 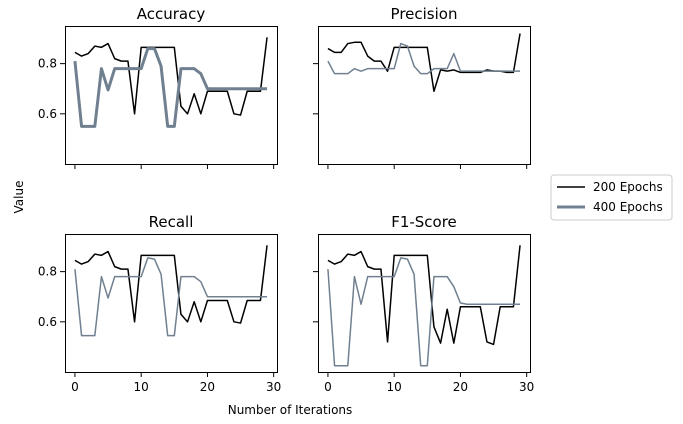 I want to click on y-tick-label-recall-0.6: 0.6, so click(x=47, y=322).